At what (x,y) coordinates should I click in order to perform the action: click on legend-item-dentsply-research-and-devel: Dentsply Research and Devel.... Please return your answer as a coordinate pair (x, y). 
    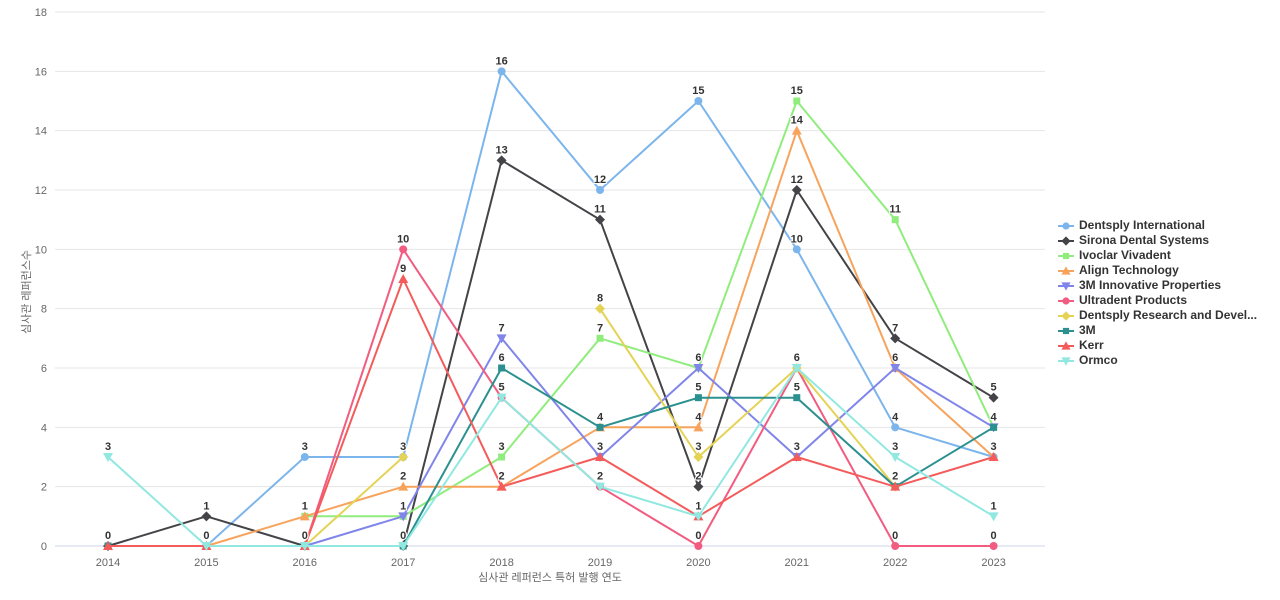
    Looking at the image, I should click on (1157, 315).